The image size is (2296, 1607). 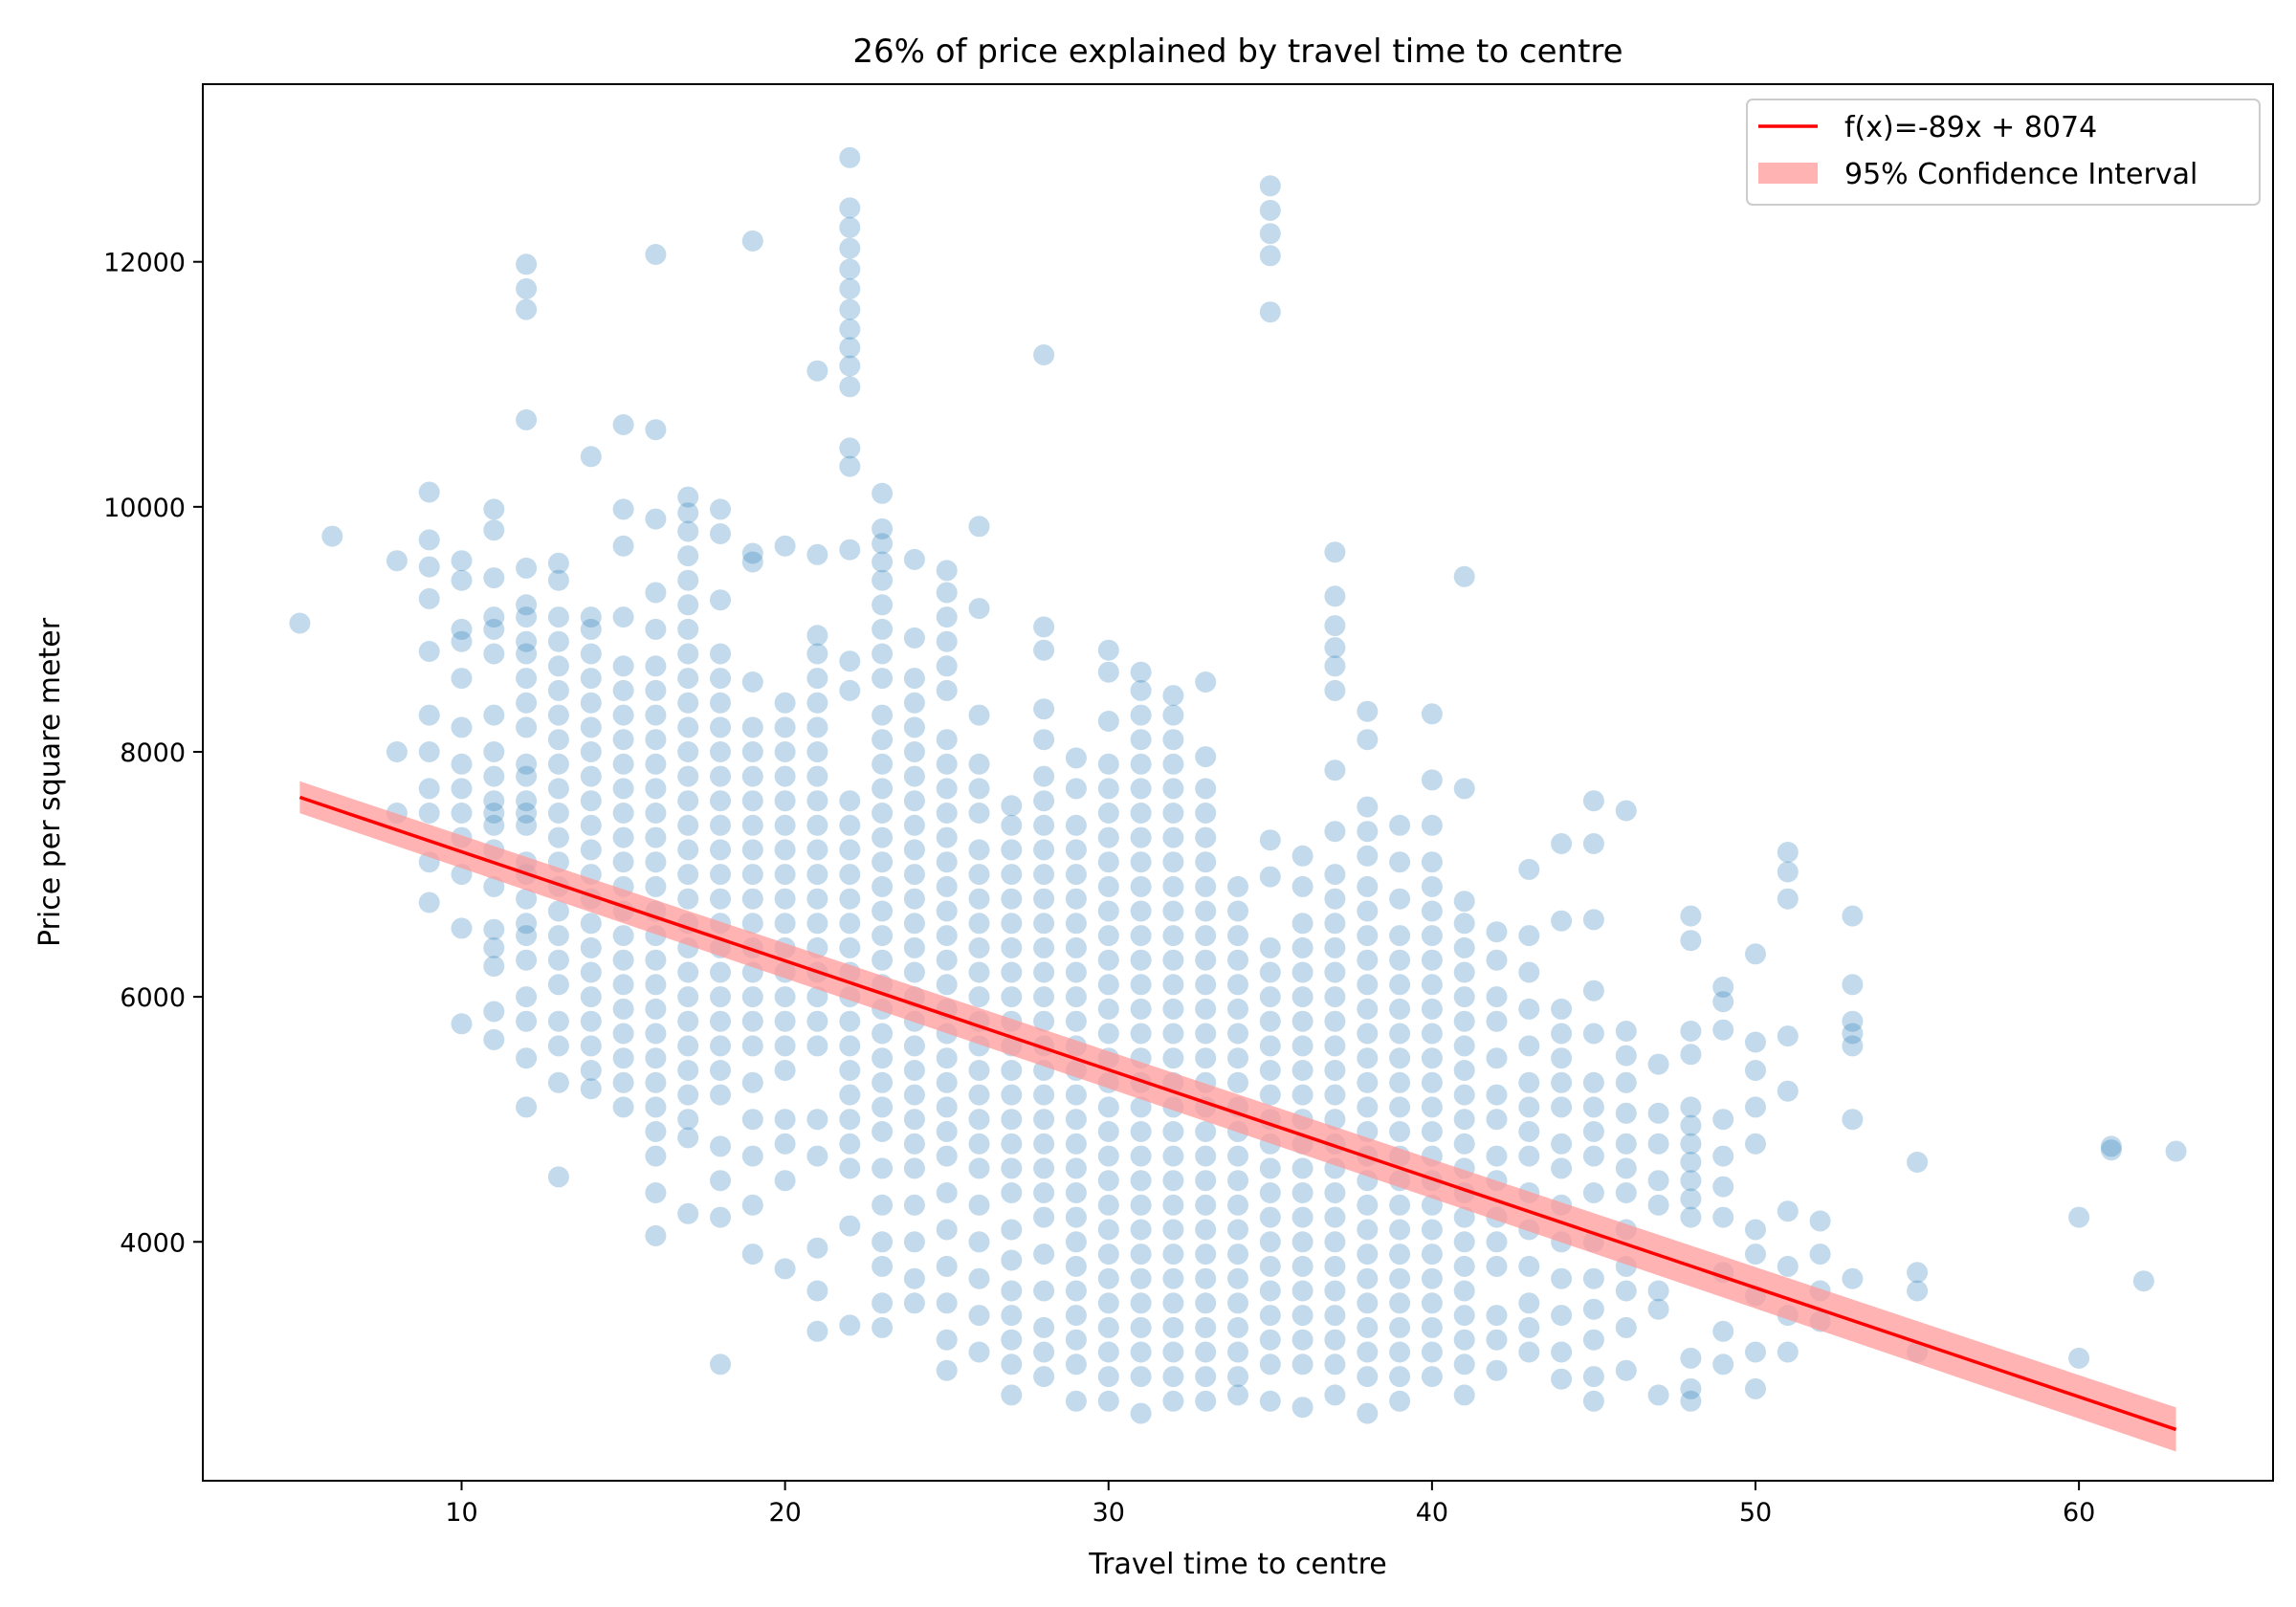 What do you see at coordinates (144, 263) in the screenshot?
I see `y-tick-label: 12000` at bounding box center [144, 263].